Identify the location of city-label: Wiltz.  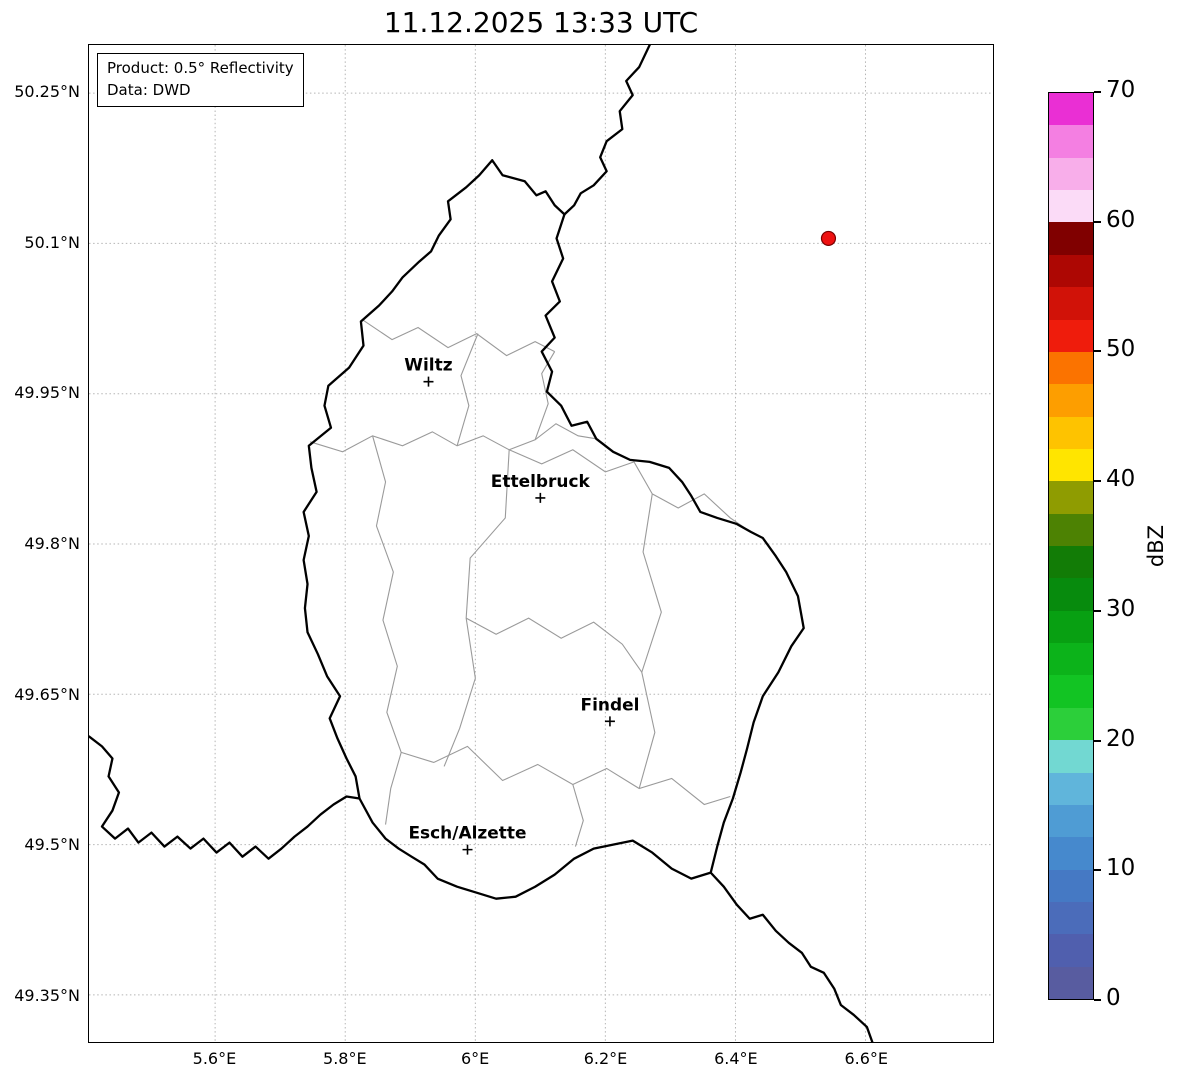
(428, 365).